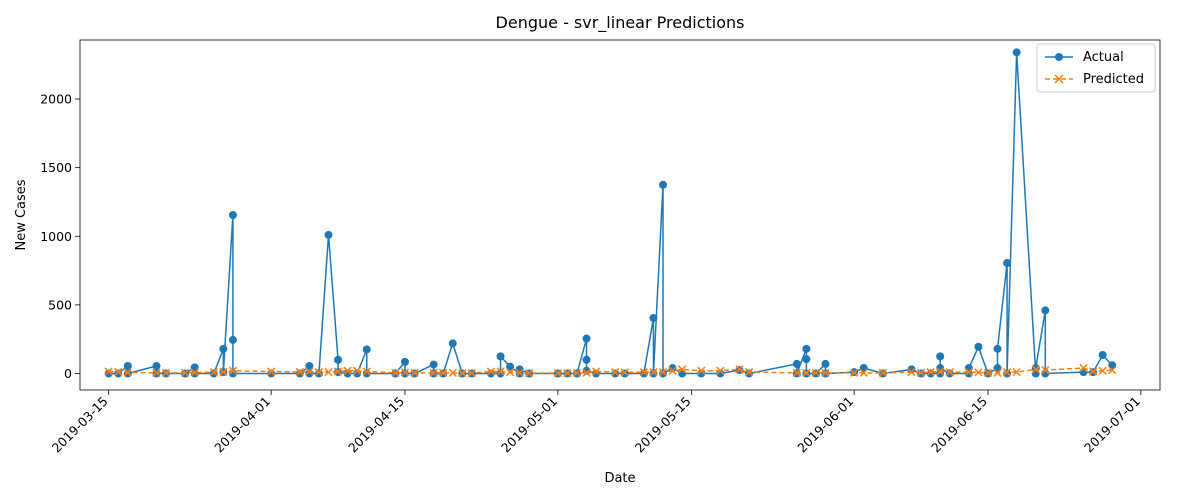  Describe the element at coordinates (619, 478) in the screenshot. I see `x-axis-label: Date` at that location.